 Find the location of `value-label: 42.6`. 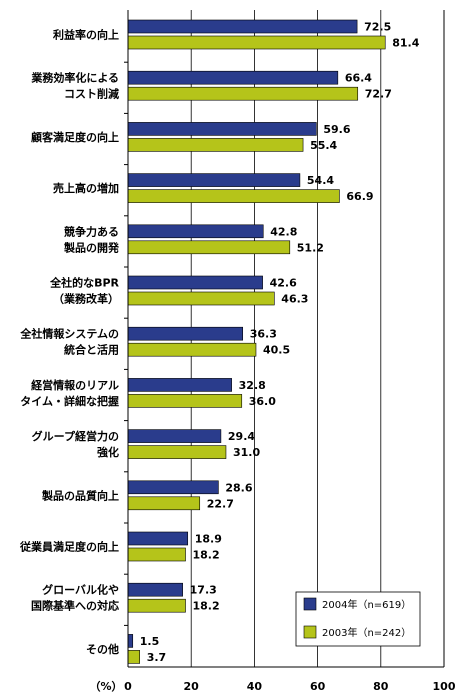

value-label: 42.6 is located at coordinates (283, 283).